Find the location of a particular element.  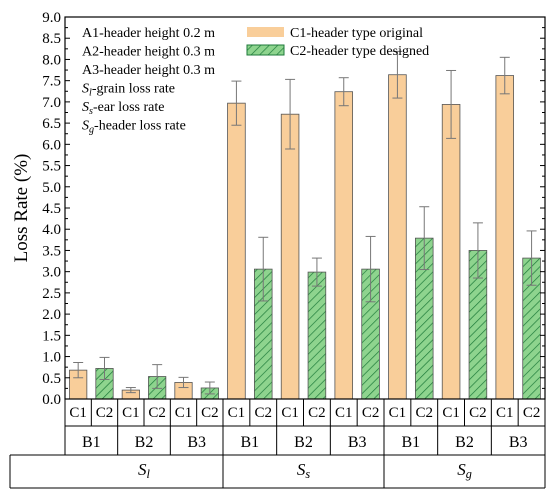

group-label: Ss is located at coordinates (304, 470).